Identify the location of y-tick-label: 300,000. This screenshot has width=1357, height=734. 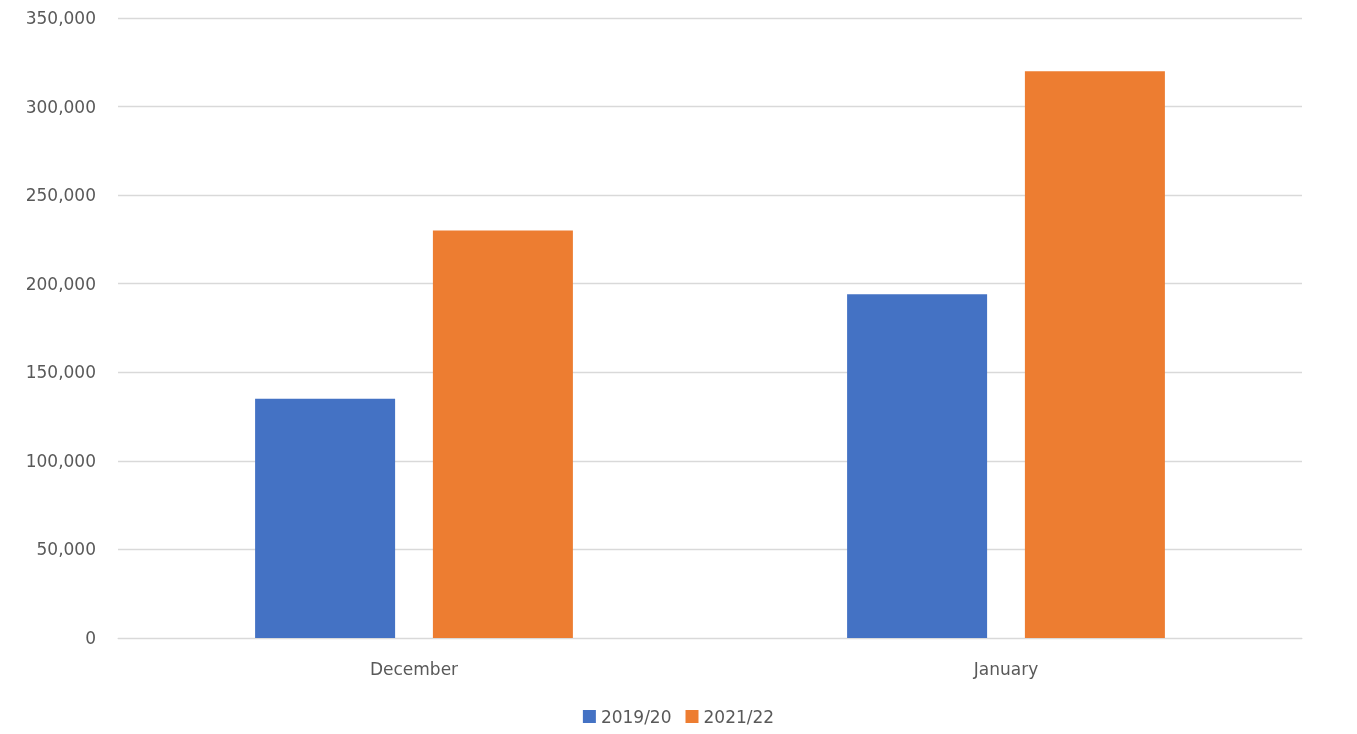
(60, 106).